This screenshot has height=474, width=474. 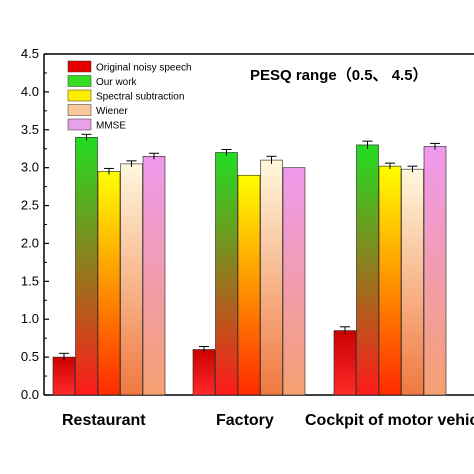 I want to click on y-tick-label: 2.5, so click(x=30, y=205).